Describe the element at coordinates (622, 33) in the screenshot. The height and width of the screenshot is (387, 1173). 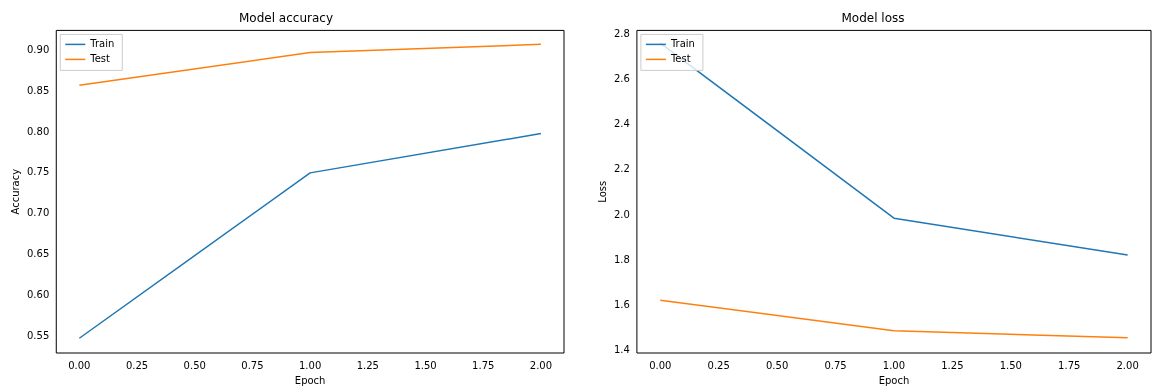
I see `y-tick-label: 2.8` at that location.